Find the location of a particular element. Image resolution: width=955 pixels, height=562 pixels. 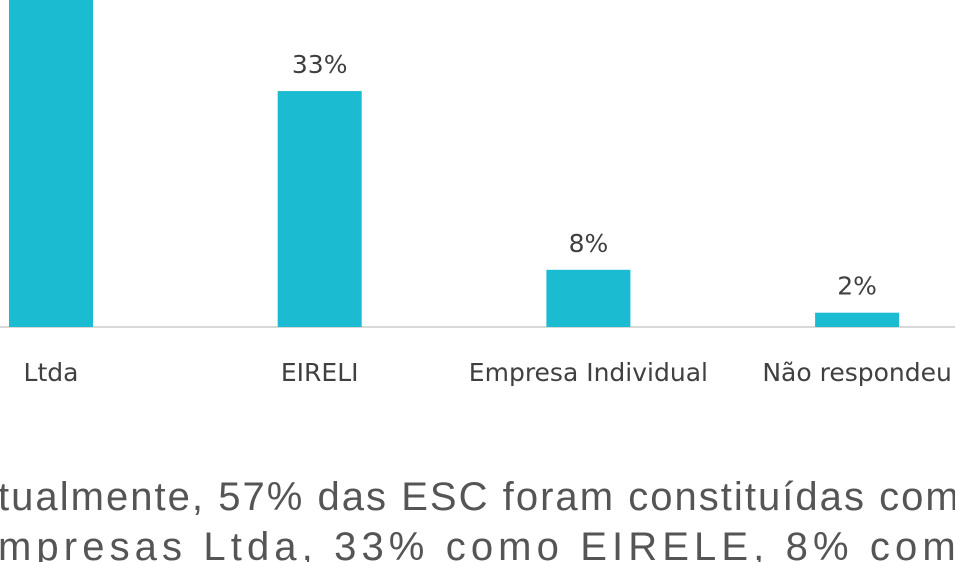

data-label: 33% is located at coordinates (320, 64).